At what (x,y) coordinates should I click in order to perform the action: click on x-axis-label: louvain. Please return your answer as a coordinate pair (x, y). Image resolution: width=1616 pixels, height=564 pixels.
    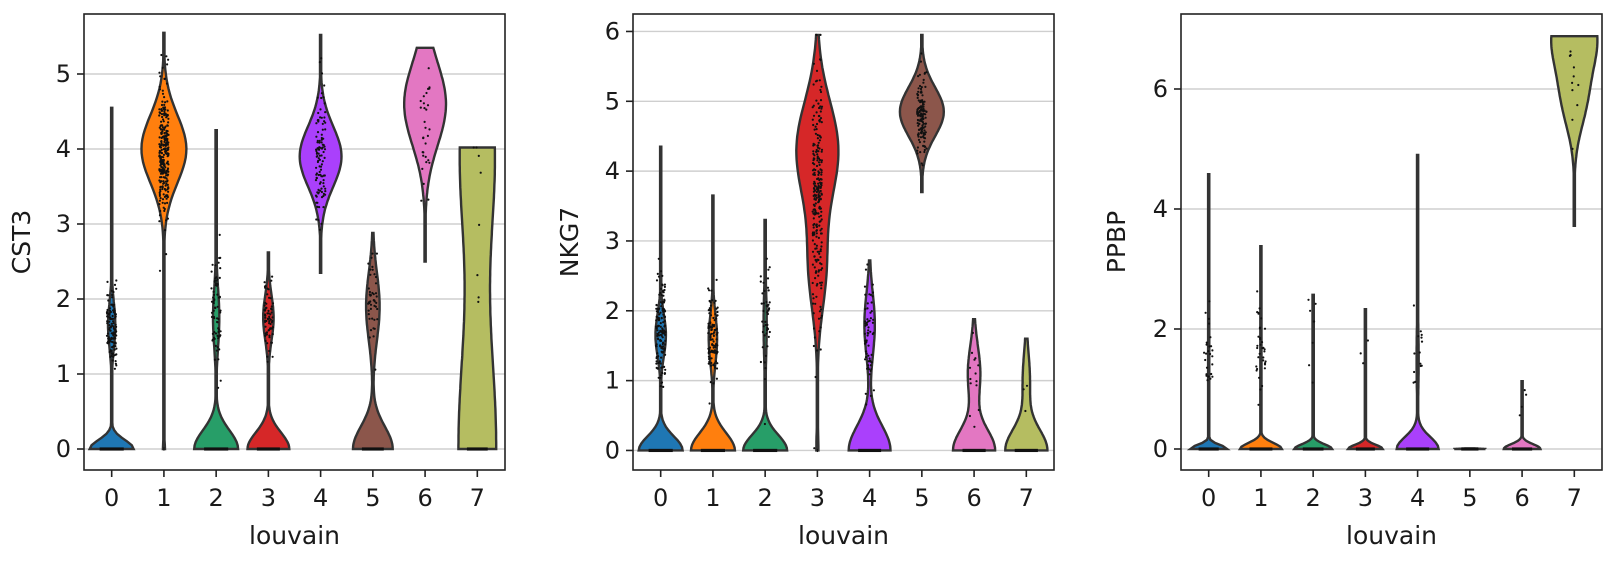
    Looking at the image, I should click on (843, 535).